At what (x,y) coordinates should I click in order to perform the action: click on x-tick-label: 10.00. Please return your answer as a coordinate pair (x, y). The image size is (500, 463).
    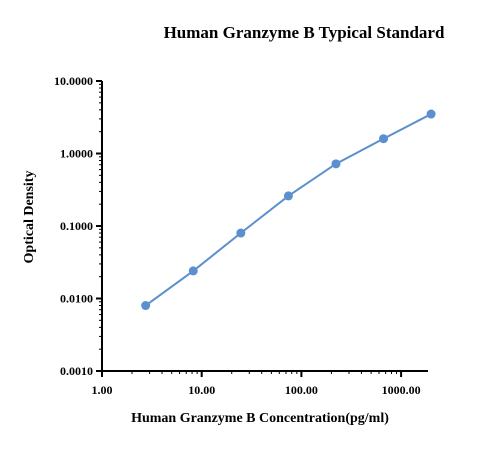
    Looking at the image, I should click on (201, 390).